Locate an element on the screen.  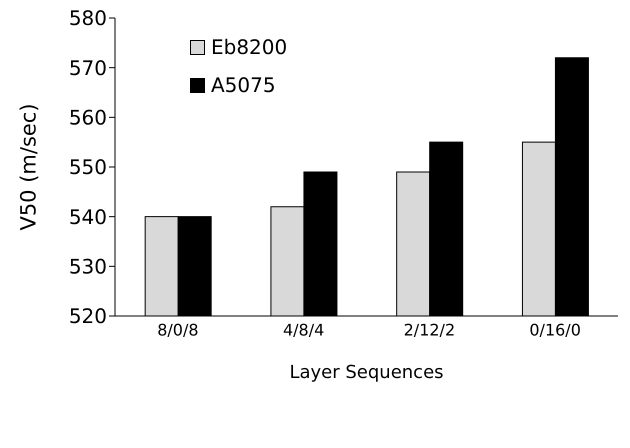
x-tick-label: 2/12/2 is located at coordinates (430, 330).